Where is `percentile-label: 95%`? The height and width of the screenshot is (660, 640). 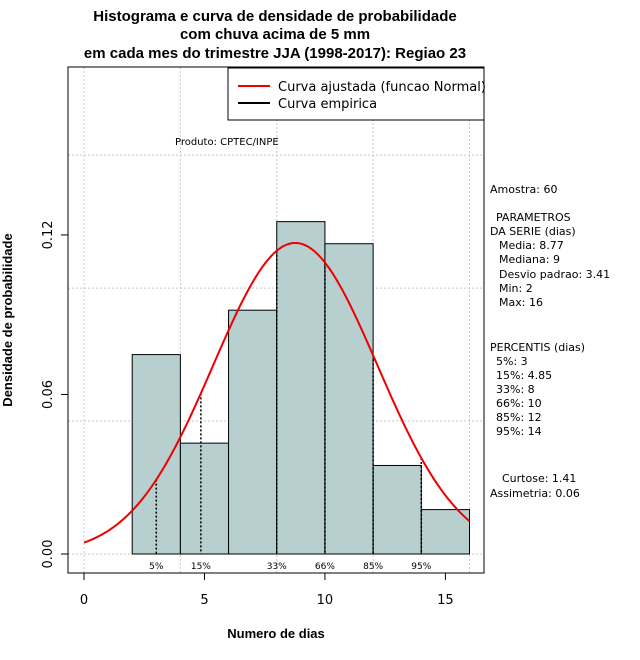 percentile-label: 95% is located at coordinates (421, 567).